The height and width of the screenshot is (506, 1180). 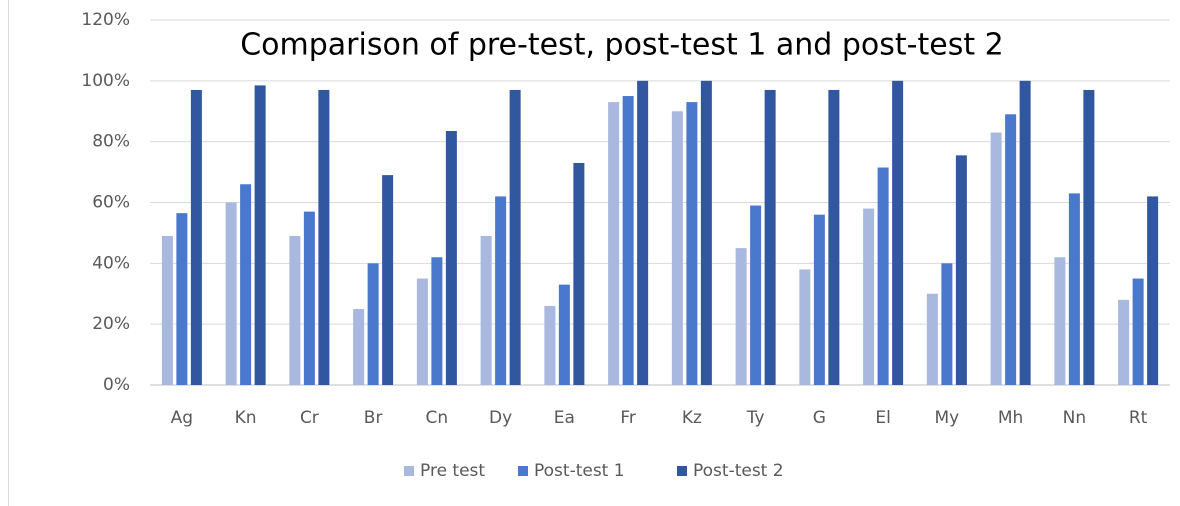 What do you see at coordinates (246, 418) in the screenshot?
I see `x-tick-label: Kn` at bounding box center [246, 418].